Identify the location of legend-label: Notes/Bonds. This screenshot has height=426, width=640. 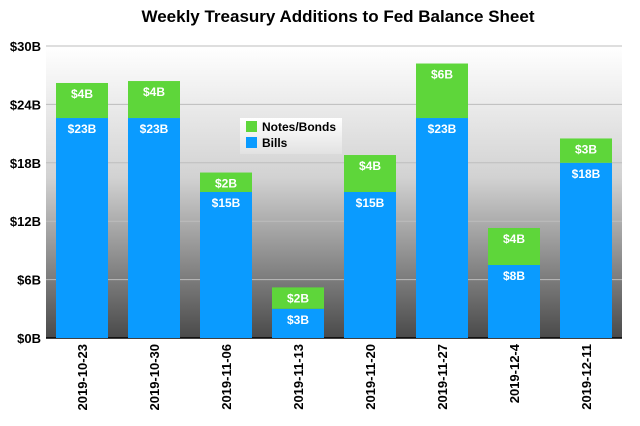
(299, 127).